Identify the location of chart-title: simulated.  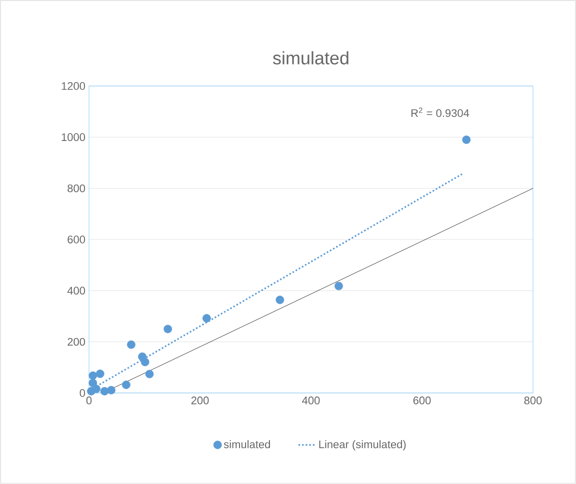
(310, 57).